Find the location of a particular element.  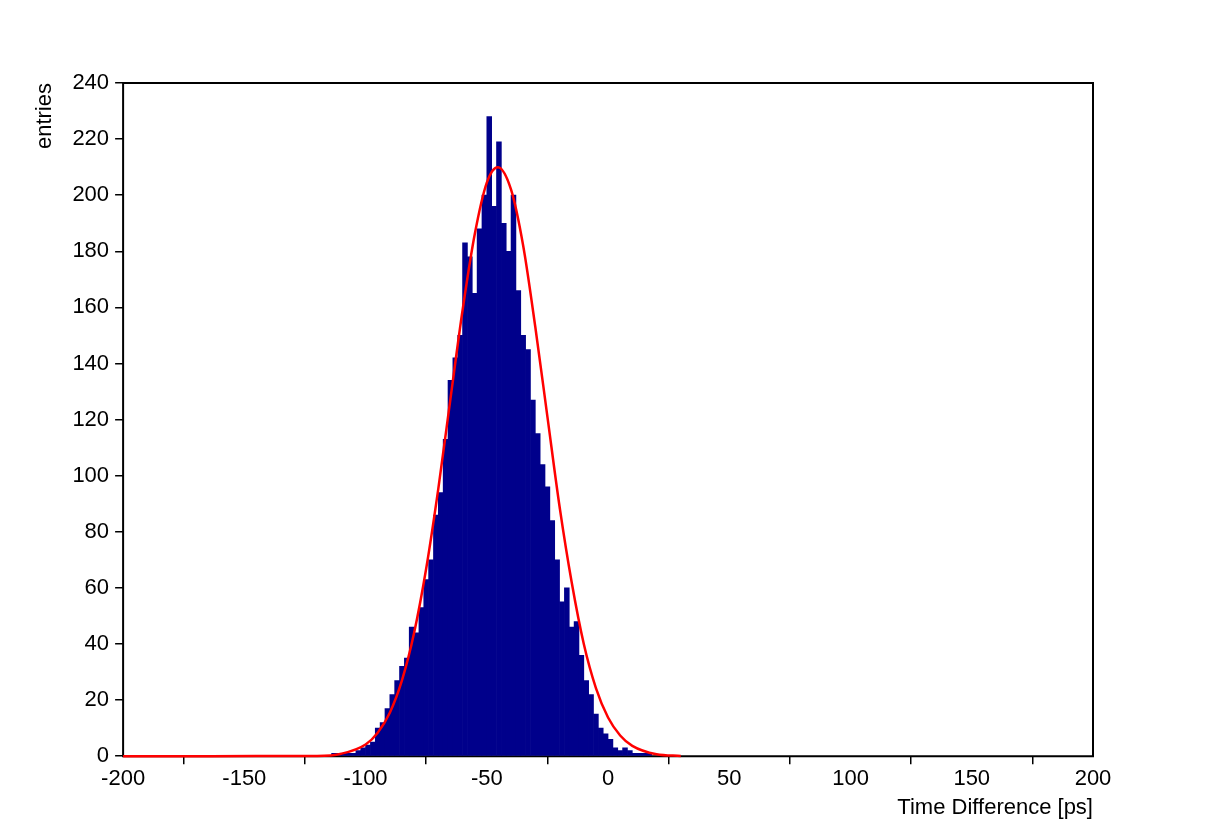

x-tick-label: 0 is located at coordinates (608, 778).